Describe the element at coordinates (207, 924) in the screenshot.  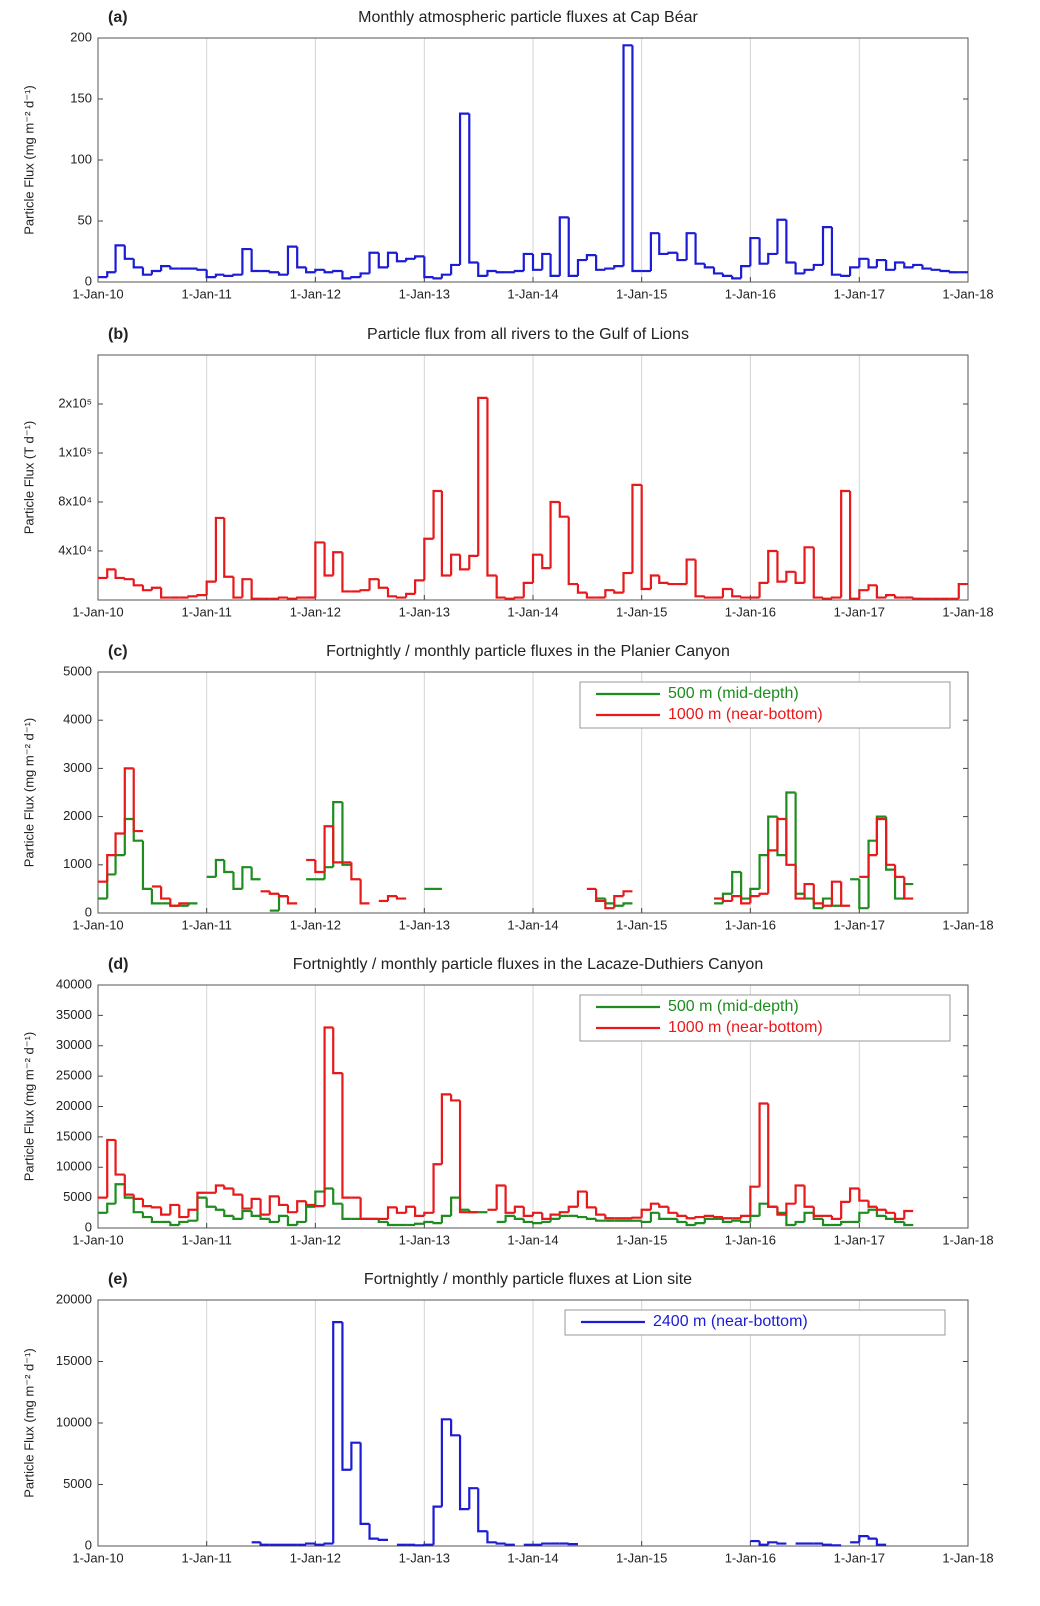
I see `x-tick-label: 1-Jan-11` at that location.